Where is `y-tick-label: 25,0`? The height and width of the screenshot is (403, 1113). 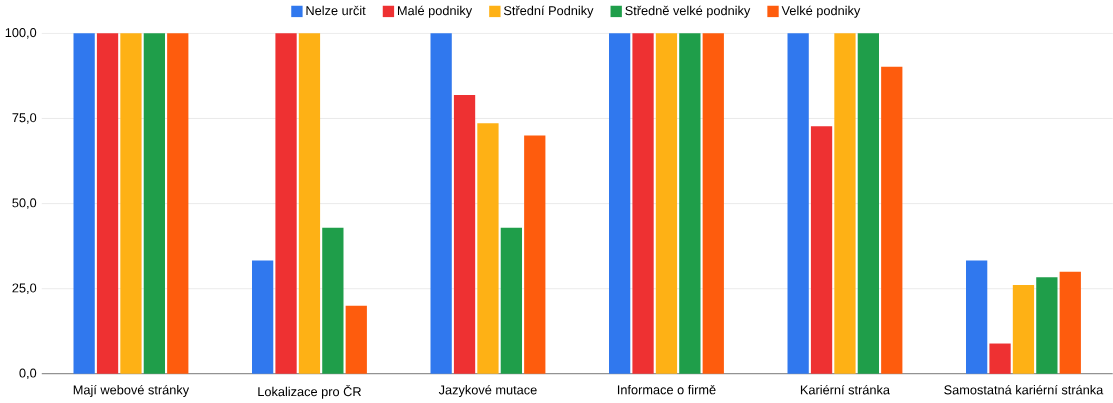 y-tick-label: 25,0 is located at coordinates (24, 288).